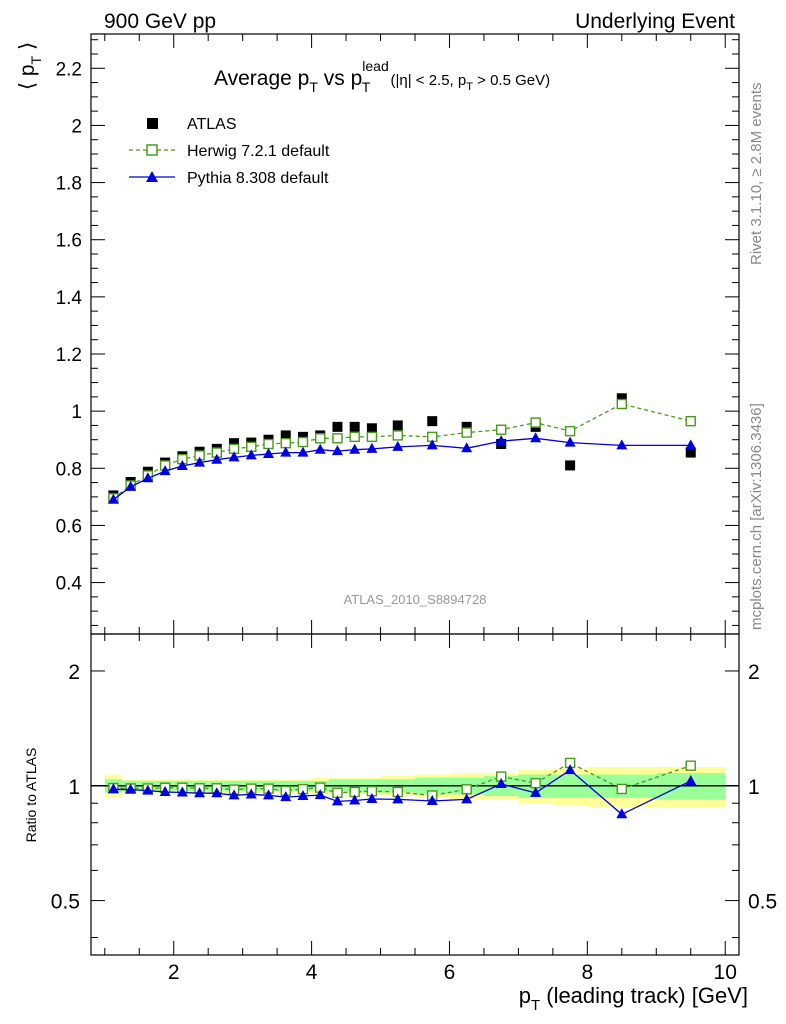 Image resolution: width=786 pixels, height=1024 pixels. What do you see at coordinates (65, 902) in the screenshot?
I see `ratio-y-tick-label-left: 0.5` at bounding box center [65, 902].